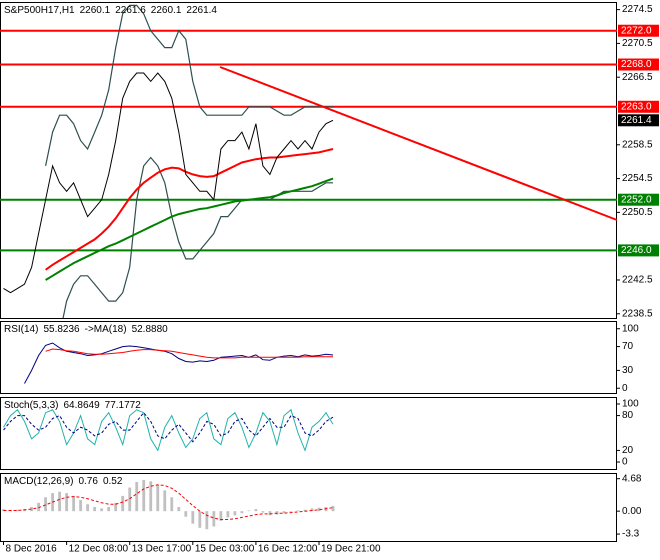 This screenshot has width=660, height=560. What do you see at coordinates (628, 415) in the screenshot?
I see `y-tick-label: 80` at bounding box center [628, 415].